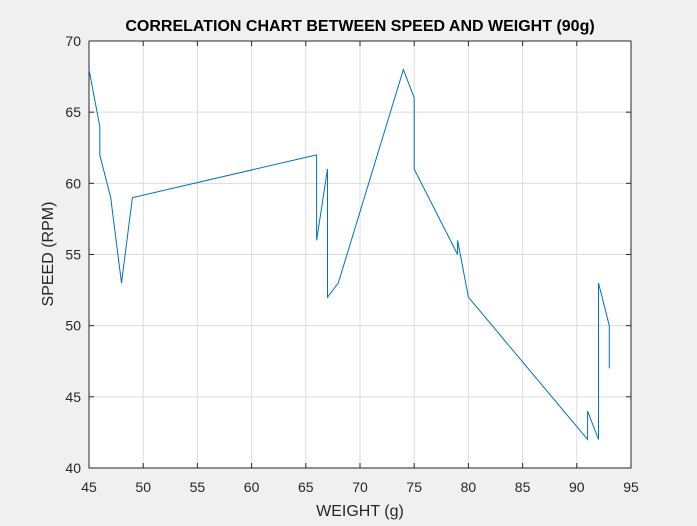  What do you see at coordinates (73, 326) in the screenshot?
I see `y-tick-label: 50` at bounding box center [73, 326].